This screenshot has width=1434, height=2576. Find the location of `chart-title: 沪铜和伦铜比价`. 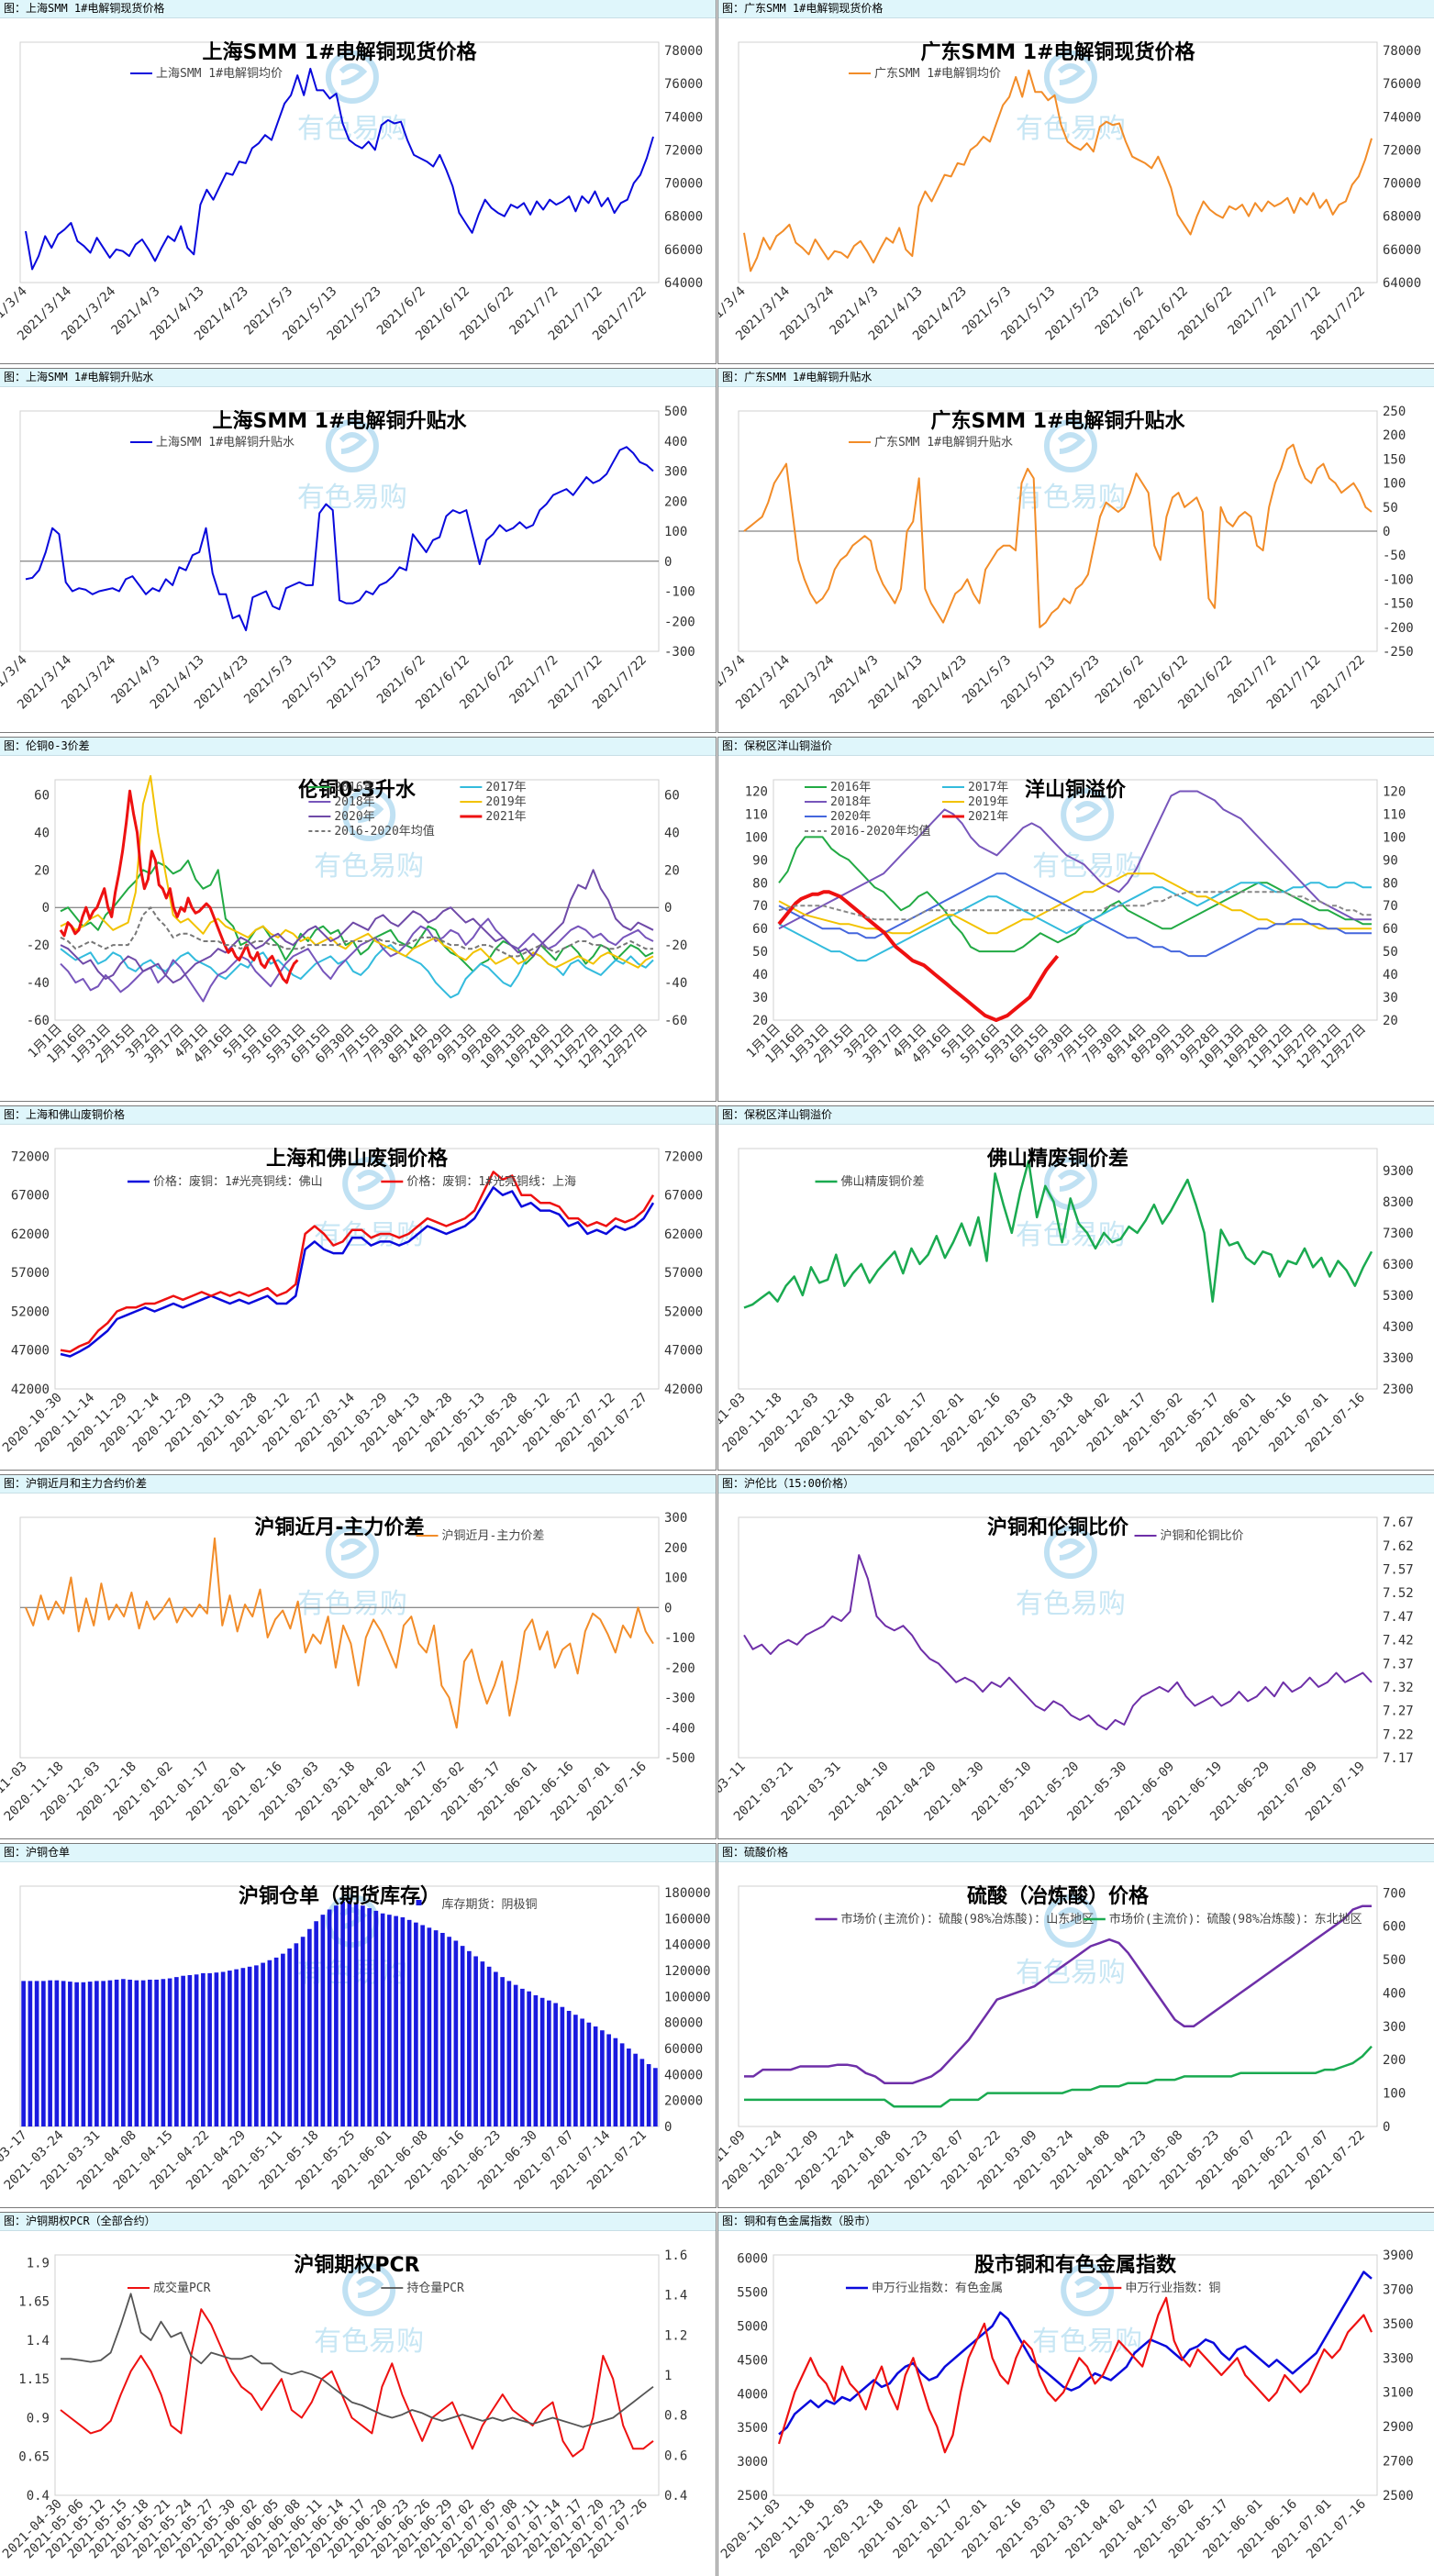

chart-title: 沪铜和伦铜比价 is located at coordinates (1058, 1527).